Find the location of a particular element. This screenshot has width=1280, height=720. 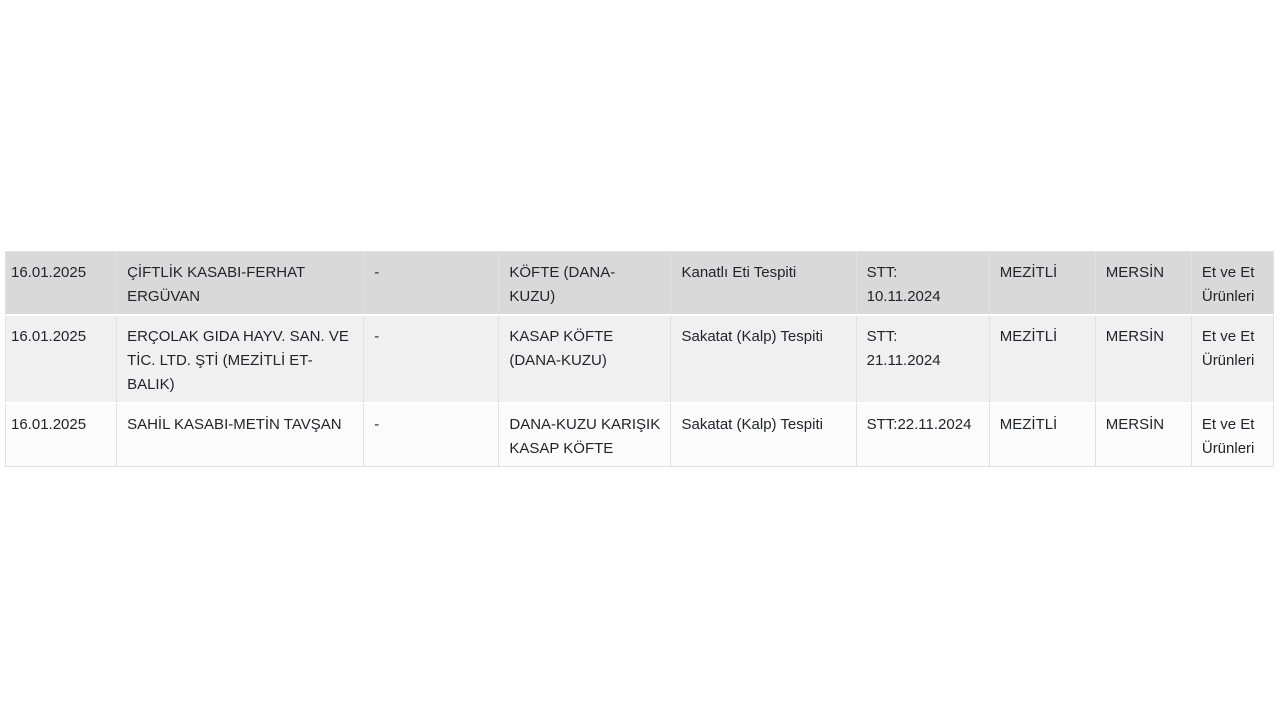

cell-product: KASAP KÖFTE (DANA-KUZU) is located at coordinates (585, 360).